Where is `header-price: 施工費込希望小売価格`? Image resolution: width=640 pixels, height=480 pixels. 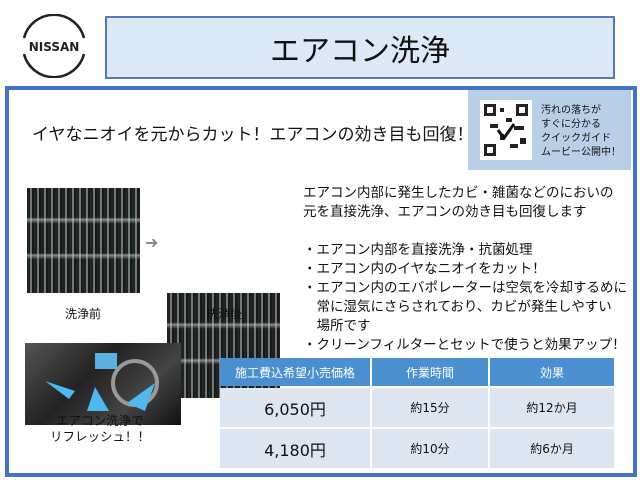
header-price: 施工費込希望小売価格 is located at coordinates (295, 372).